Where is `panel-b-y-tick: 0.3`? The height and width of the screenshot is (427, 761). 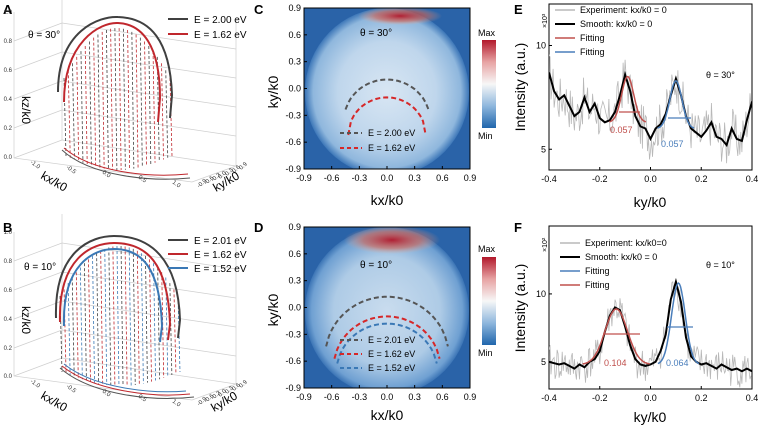
panel-b-y-tick: 0.3 is located at coordinates (229, 390).